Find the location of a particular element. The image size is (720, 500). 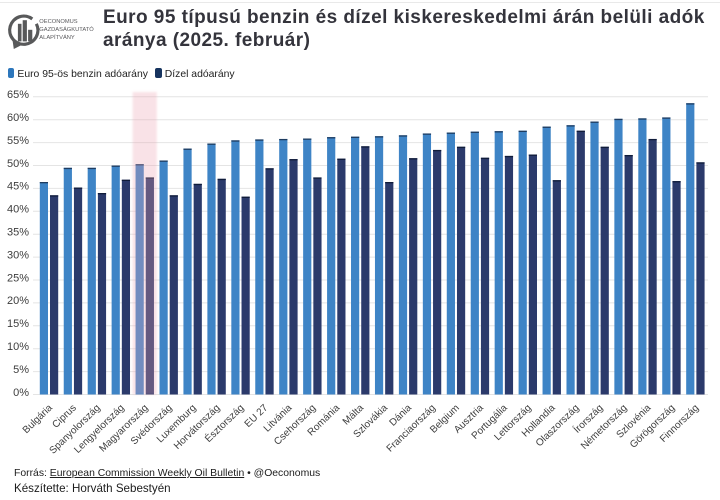

svg-text: 65% is located at coordinates (18, 95).